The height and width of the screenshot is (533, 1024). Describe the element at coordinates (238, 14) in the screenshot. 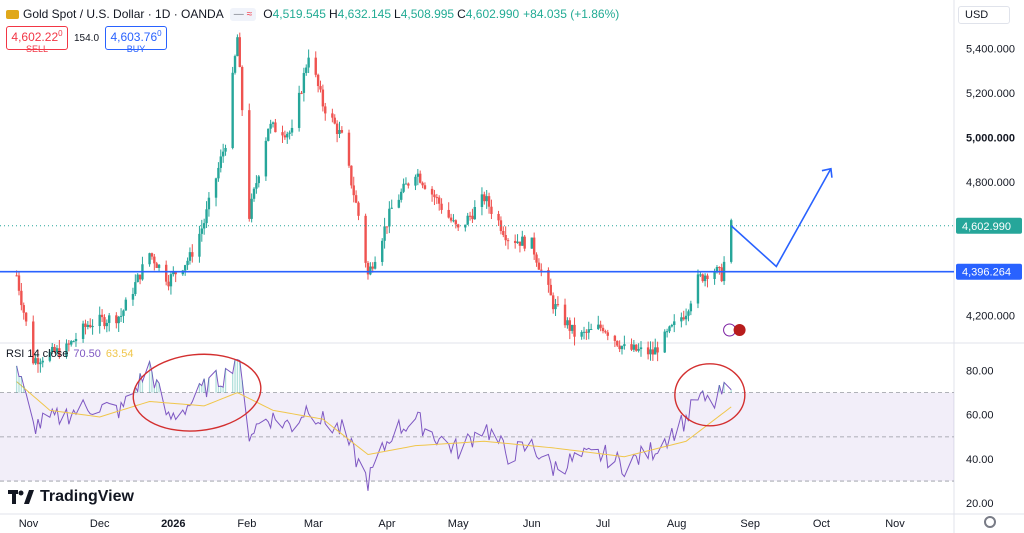

I see `minus-icon: —` at that location.